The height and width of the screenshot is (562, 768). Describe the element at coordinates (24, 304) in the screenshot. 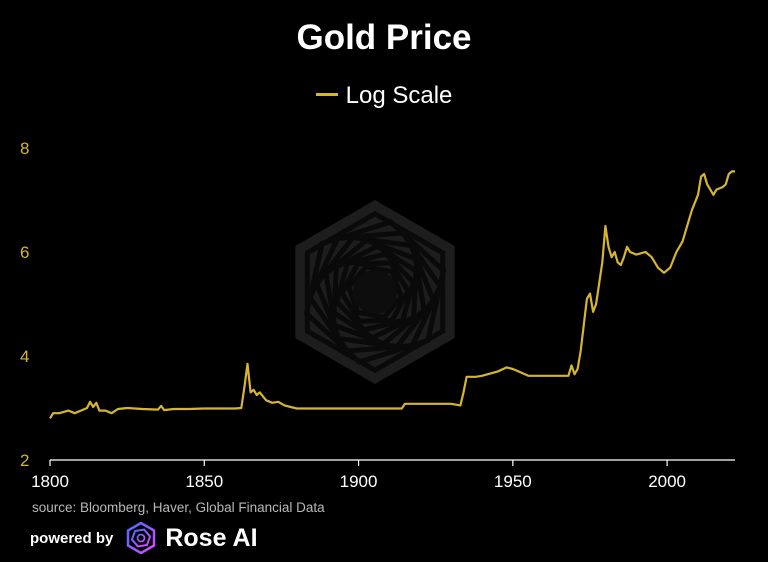

I see `y-axis-ticks: 2 4 6 8` at that location.